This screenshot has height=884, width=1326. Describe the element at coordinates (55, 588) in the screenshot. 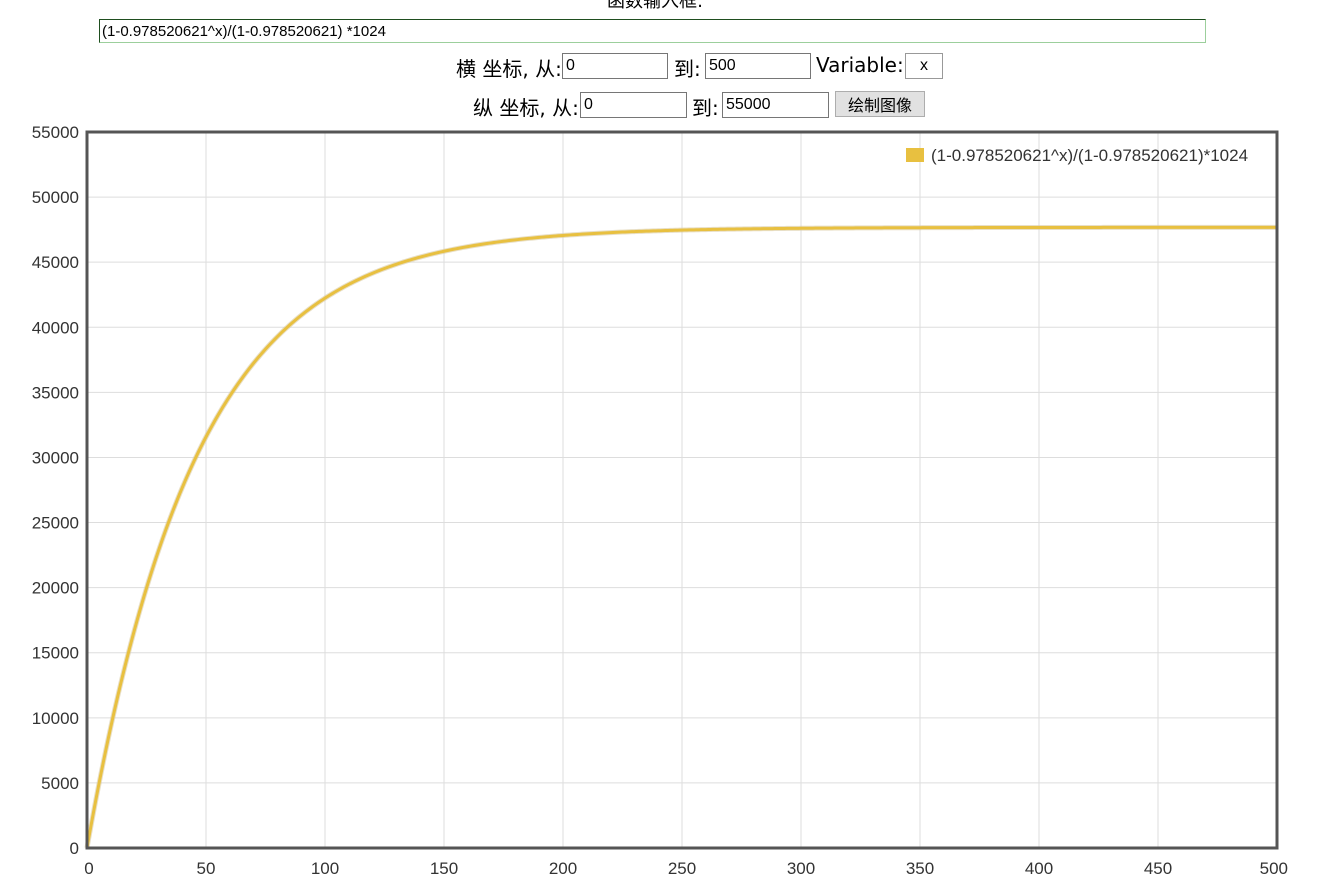

I see `y-tick-label: 20000` at that location.